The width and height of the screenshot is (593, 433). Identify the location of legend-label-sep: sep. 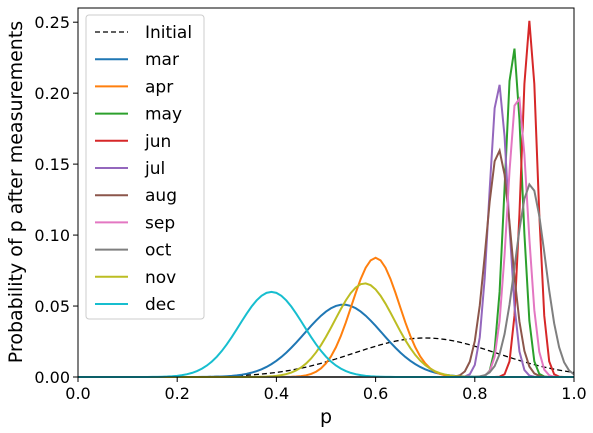
(160, 223).